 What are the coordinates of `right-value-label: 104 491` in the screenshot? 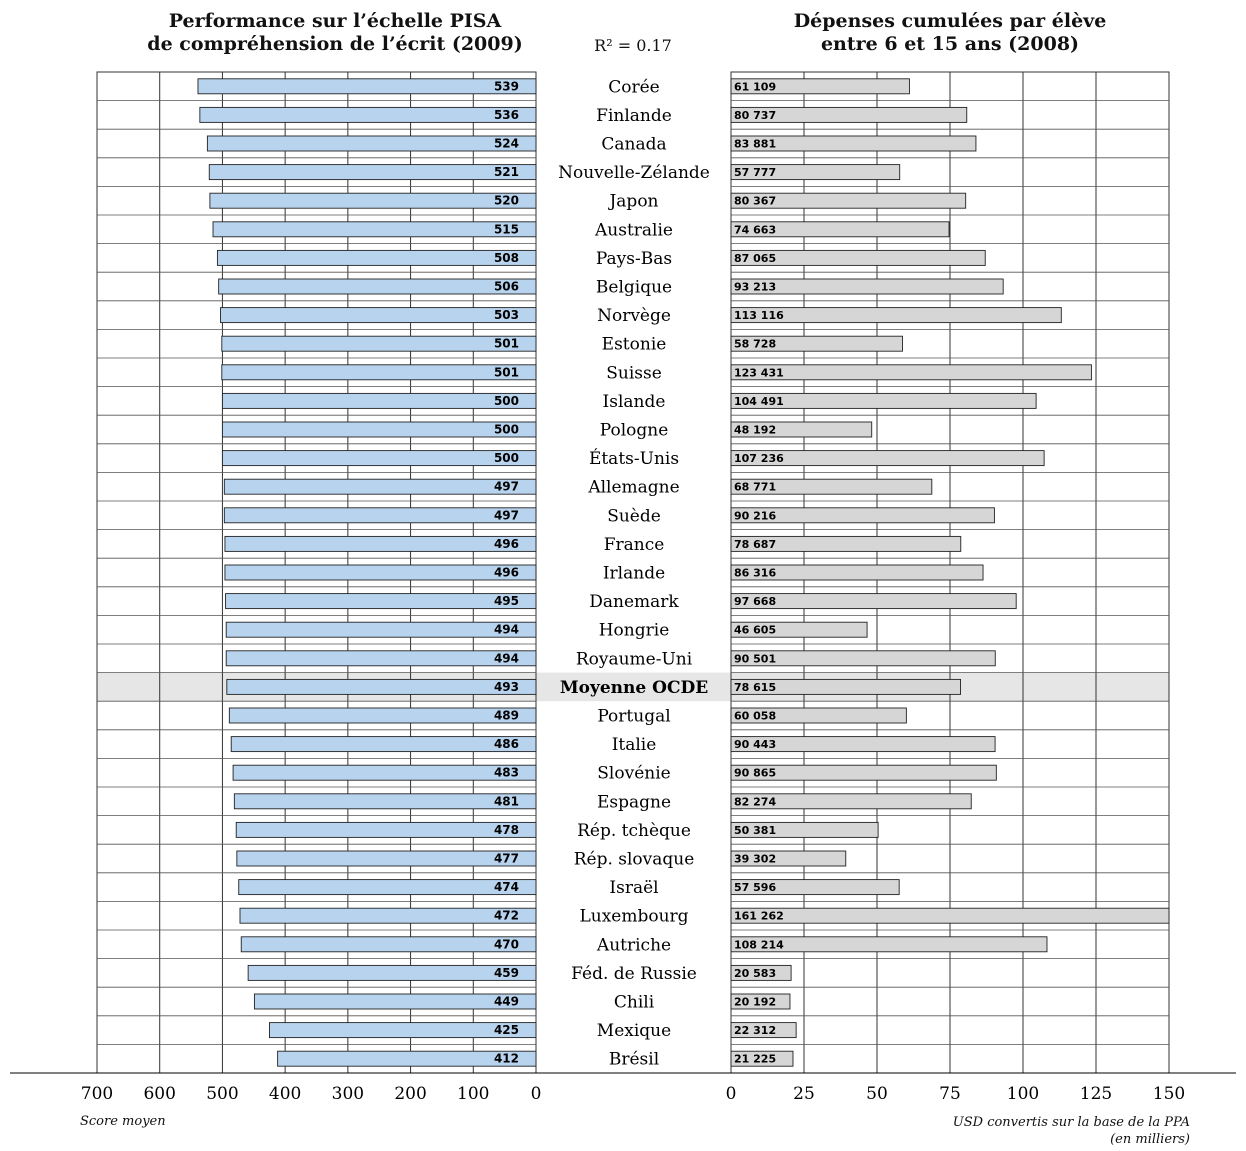 It's located at (759, 401).